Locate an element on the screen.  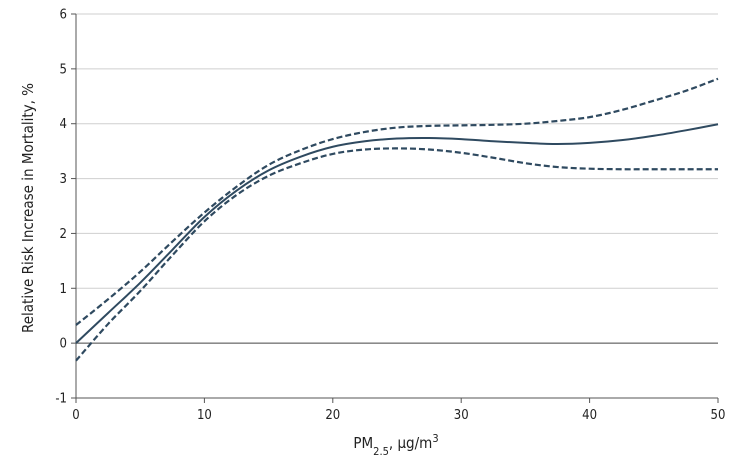
x-tick-label: 20 is located at coordinates (332, 415).